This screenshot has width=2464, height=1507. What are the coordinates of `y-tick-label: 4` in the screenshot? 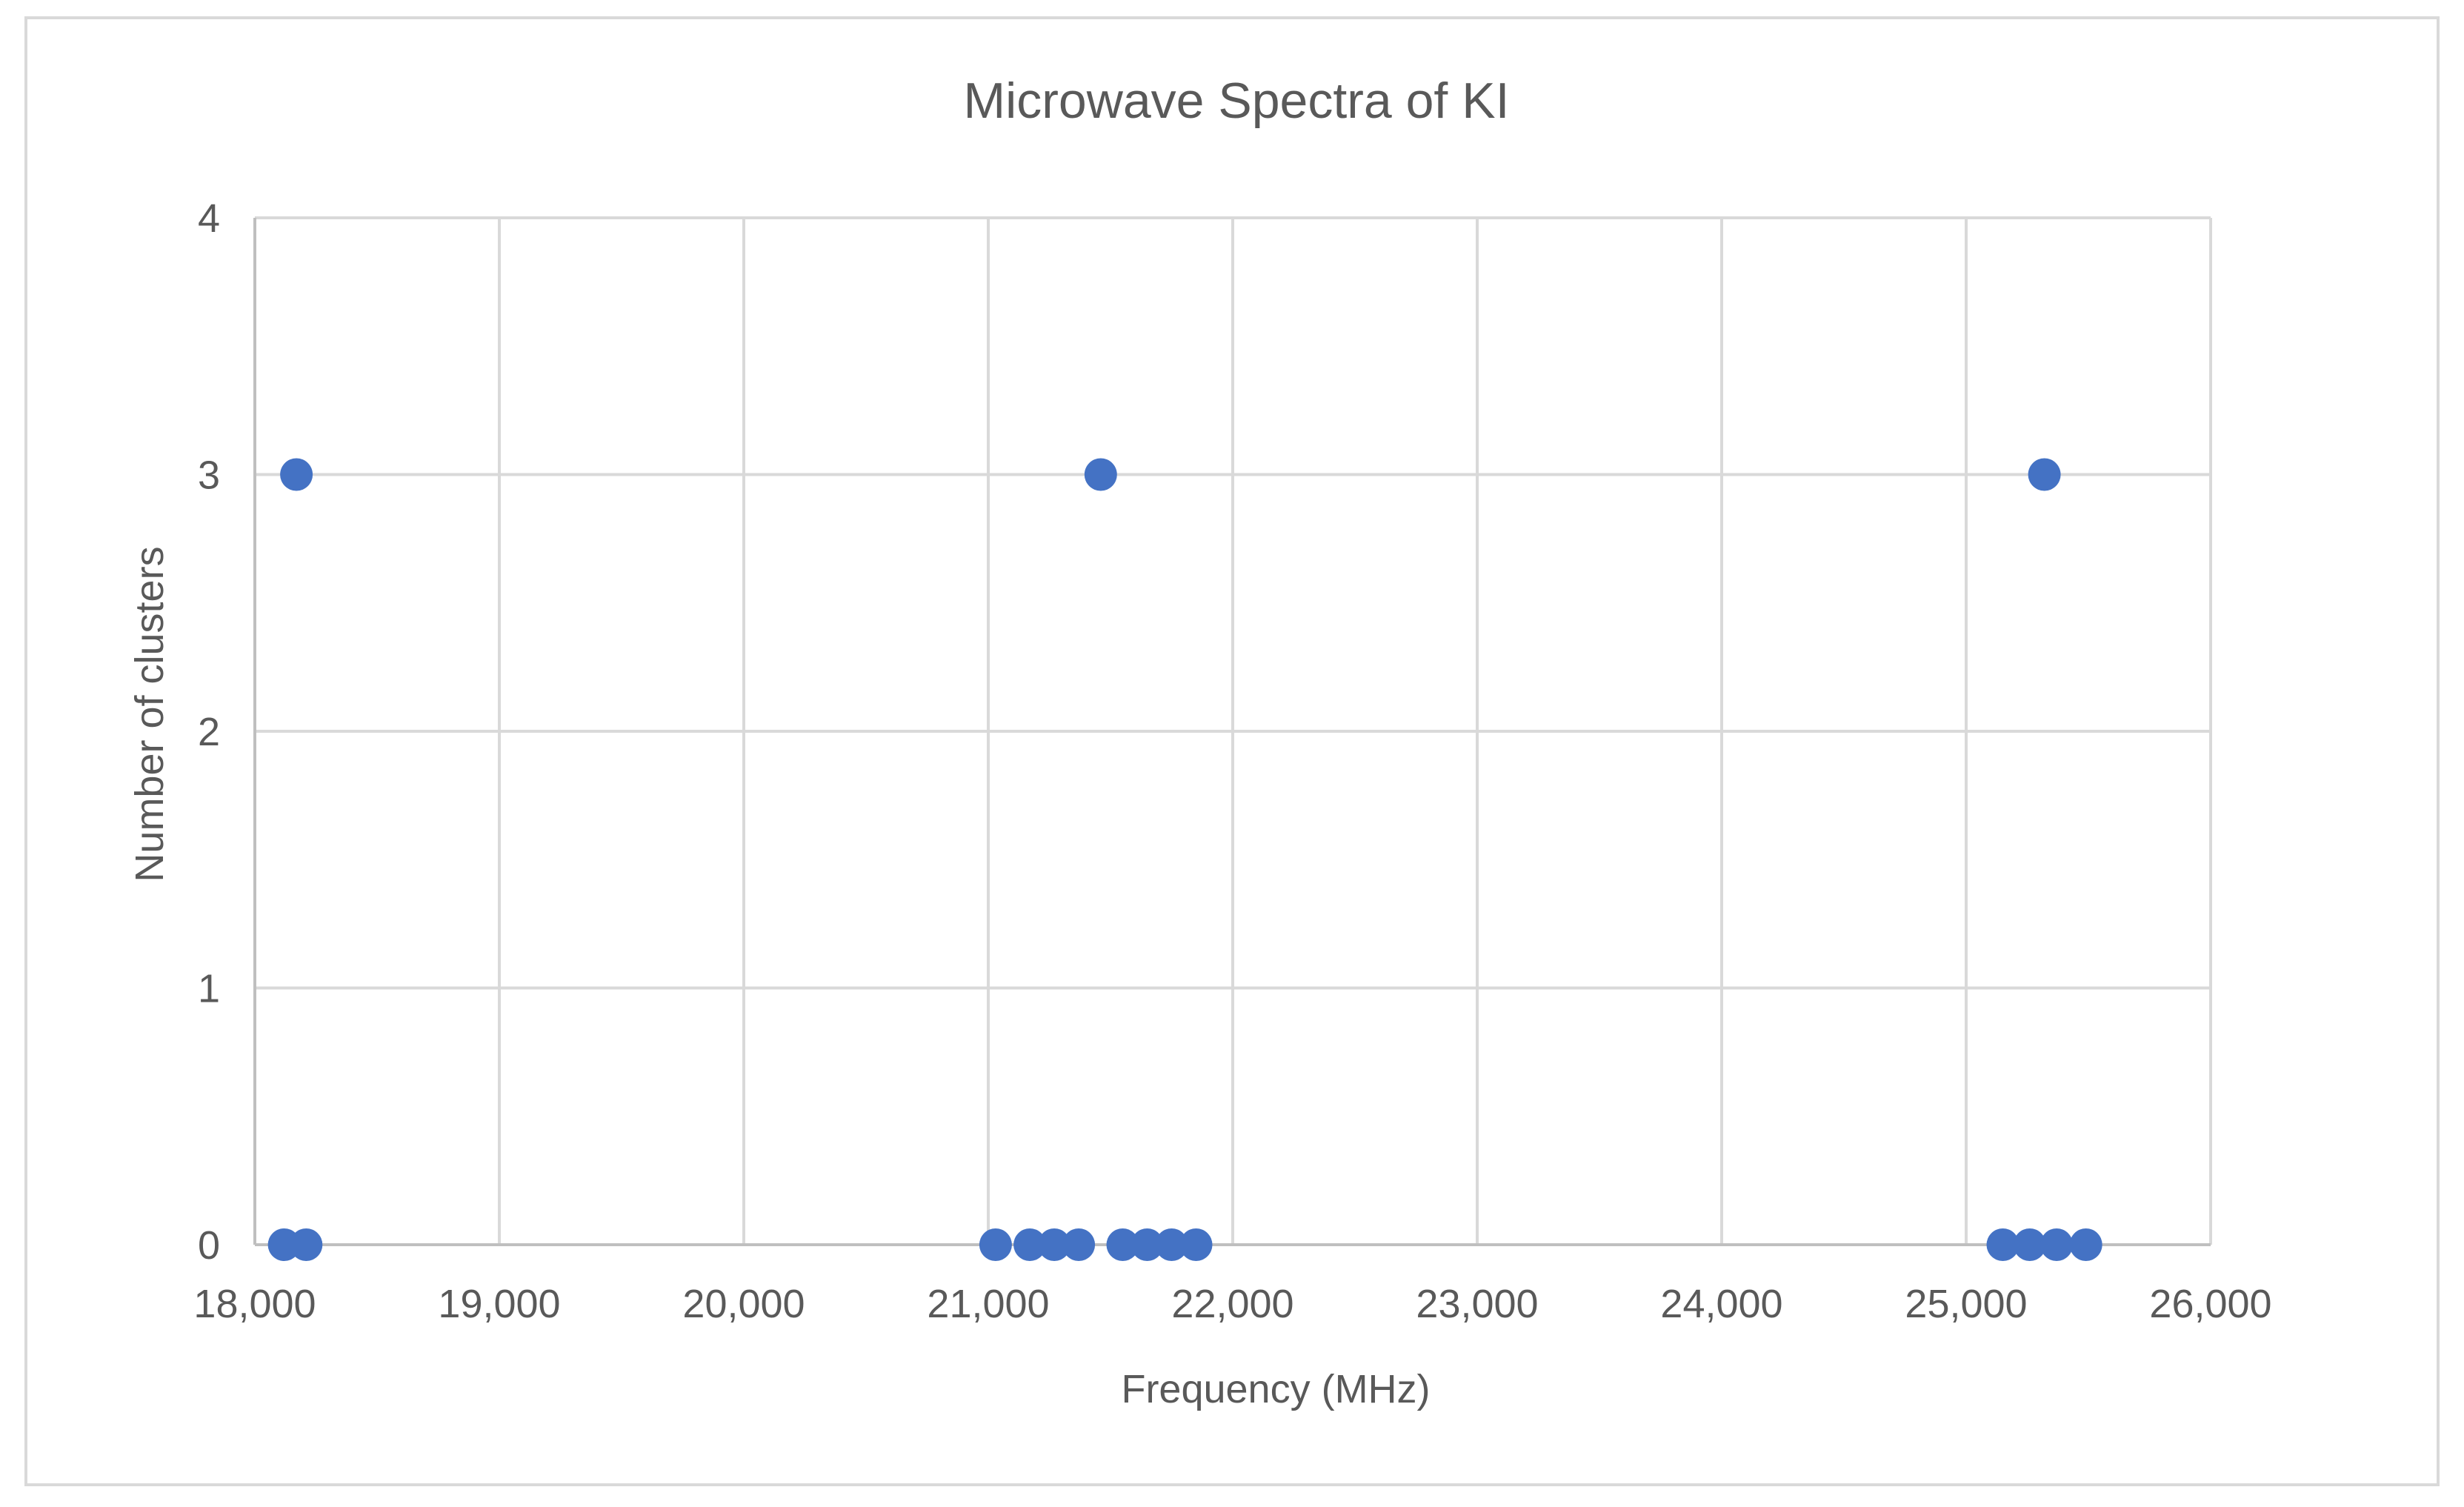 It's located at (209, 218).